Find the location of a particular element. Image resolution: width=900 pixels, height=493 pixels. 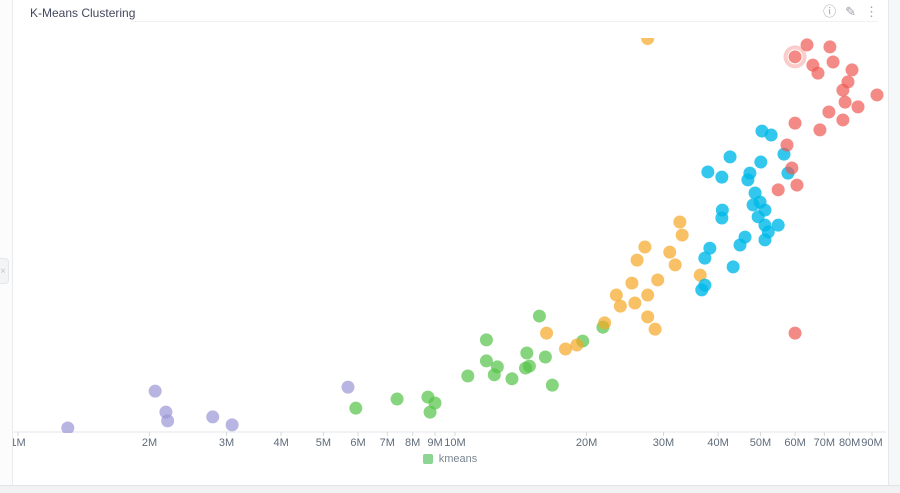

collapsed-panel-handle: × is located at coordinates (4, 271).